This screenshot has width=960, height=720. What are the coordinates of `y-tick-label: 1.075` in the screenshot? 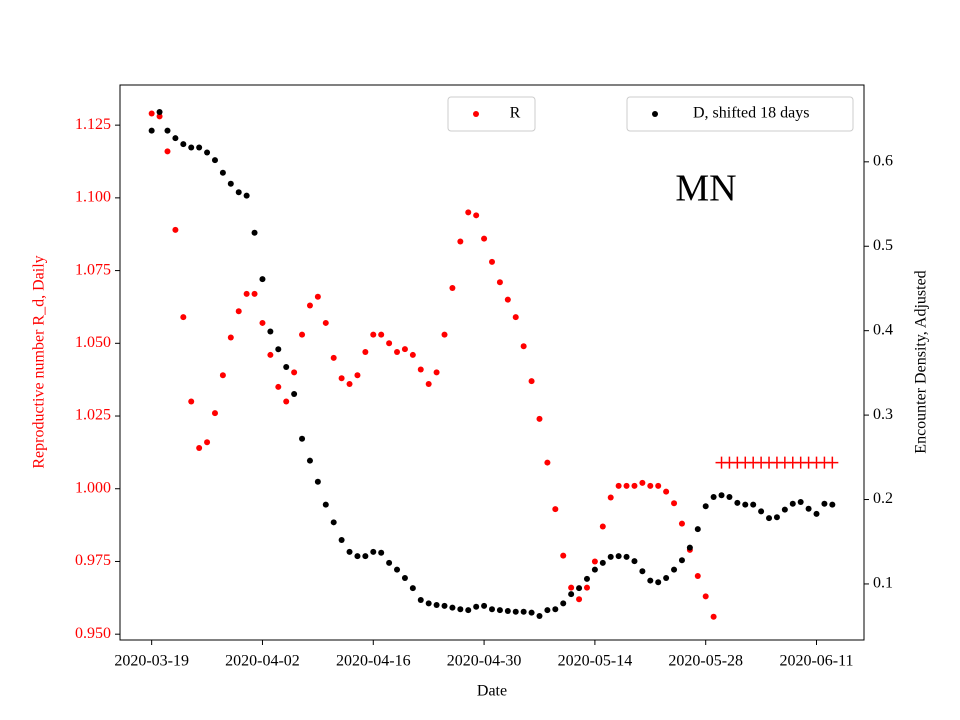 It's located at (93, 269).